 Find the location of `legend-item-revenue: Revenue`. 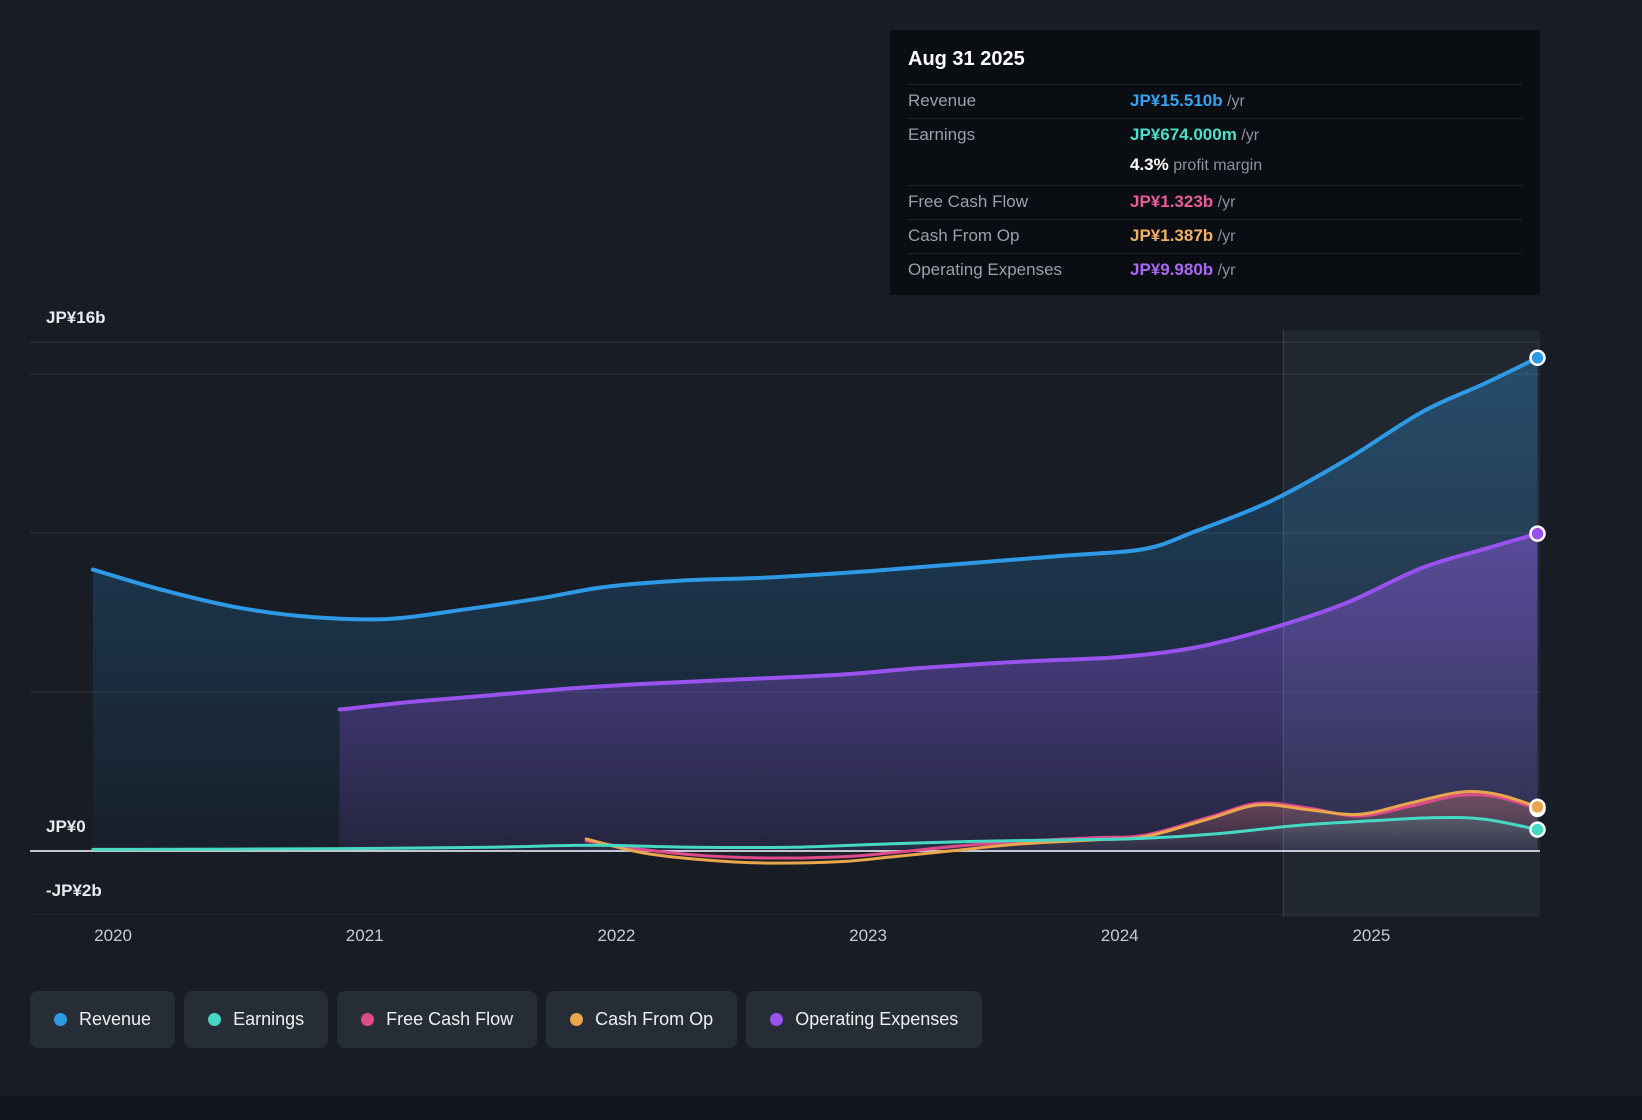

legend-item-revenue: Revenue is located at coordinates (103, 1019).